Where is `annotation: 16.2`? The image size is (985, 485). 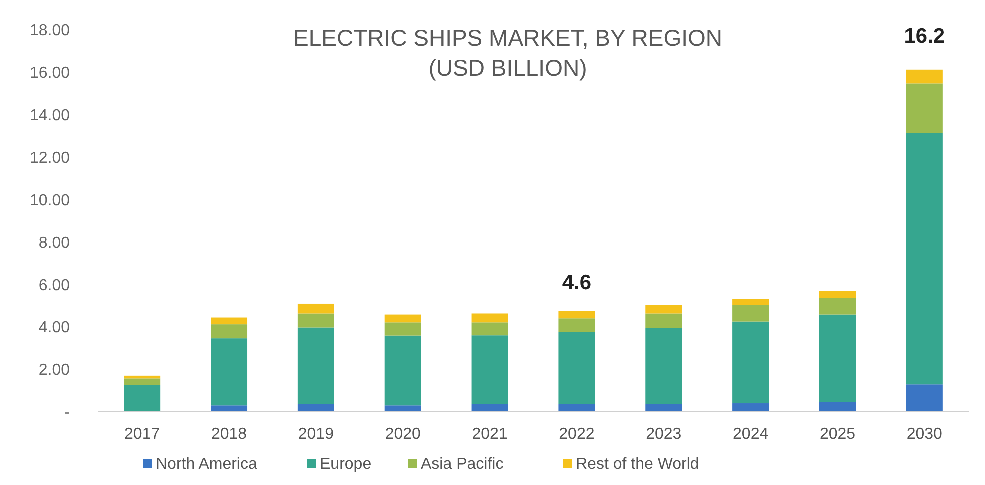
annotation: 16.2 is located at coordinates (925, 36).